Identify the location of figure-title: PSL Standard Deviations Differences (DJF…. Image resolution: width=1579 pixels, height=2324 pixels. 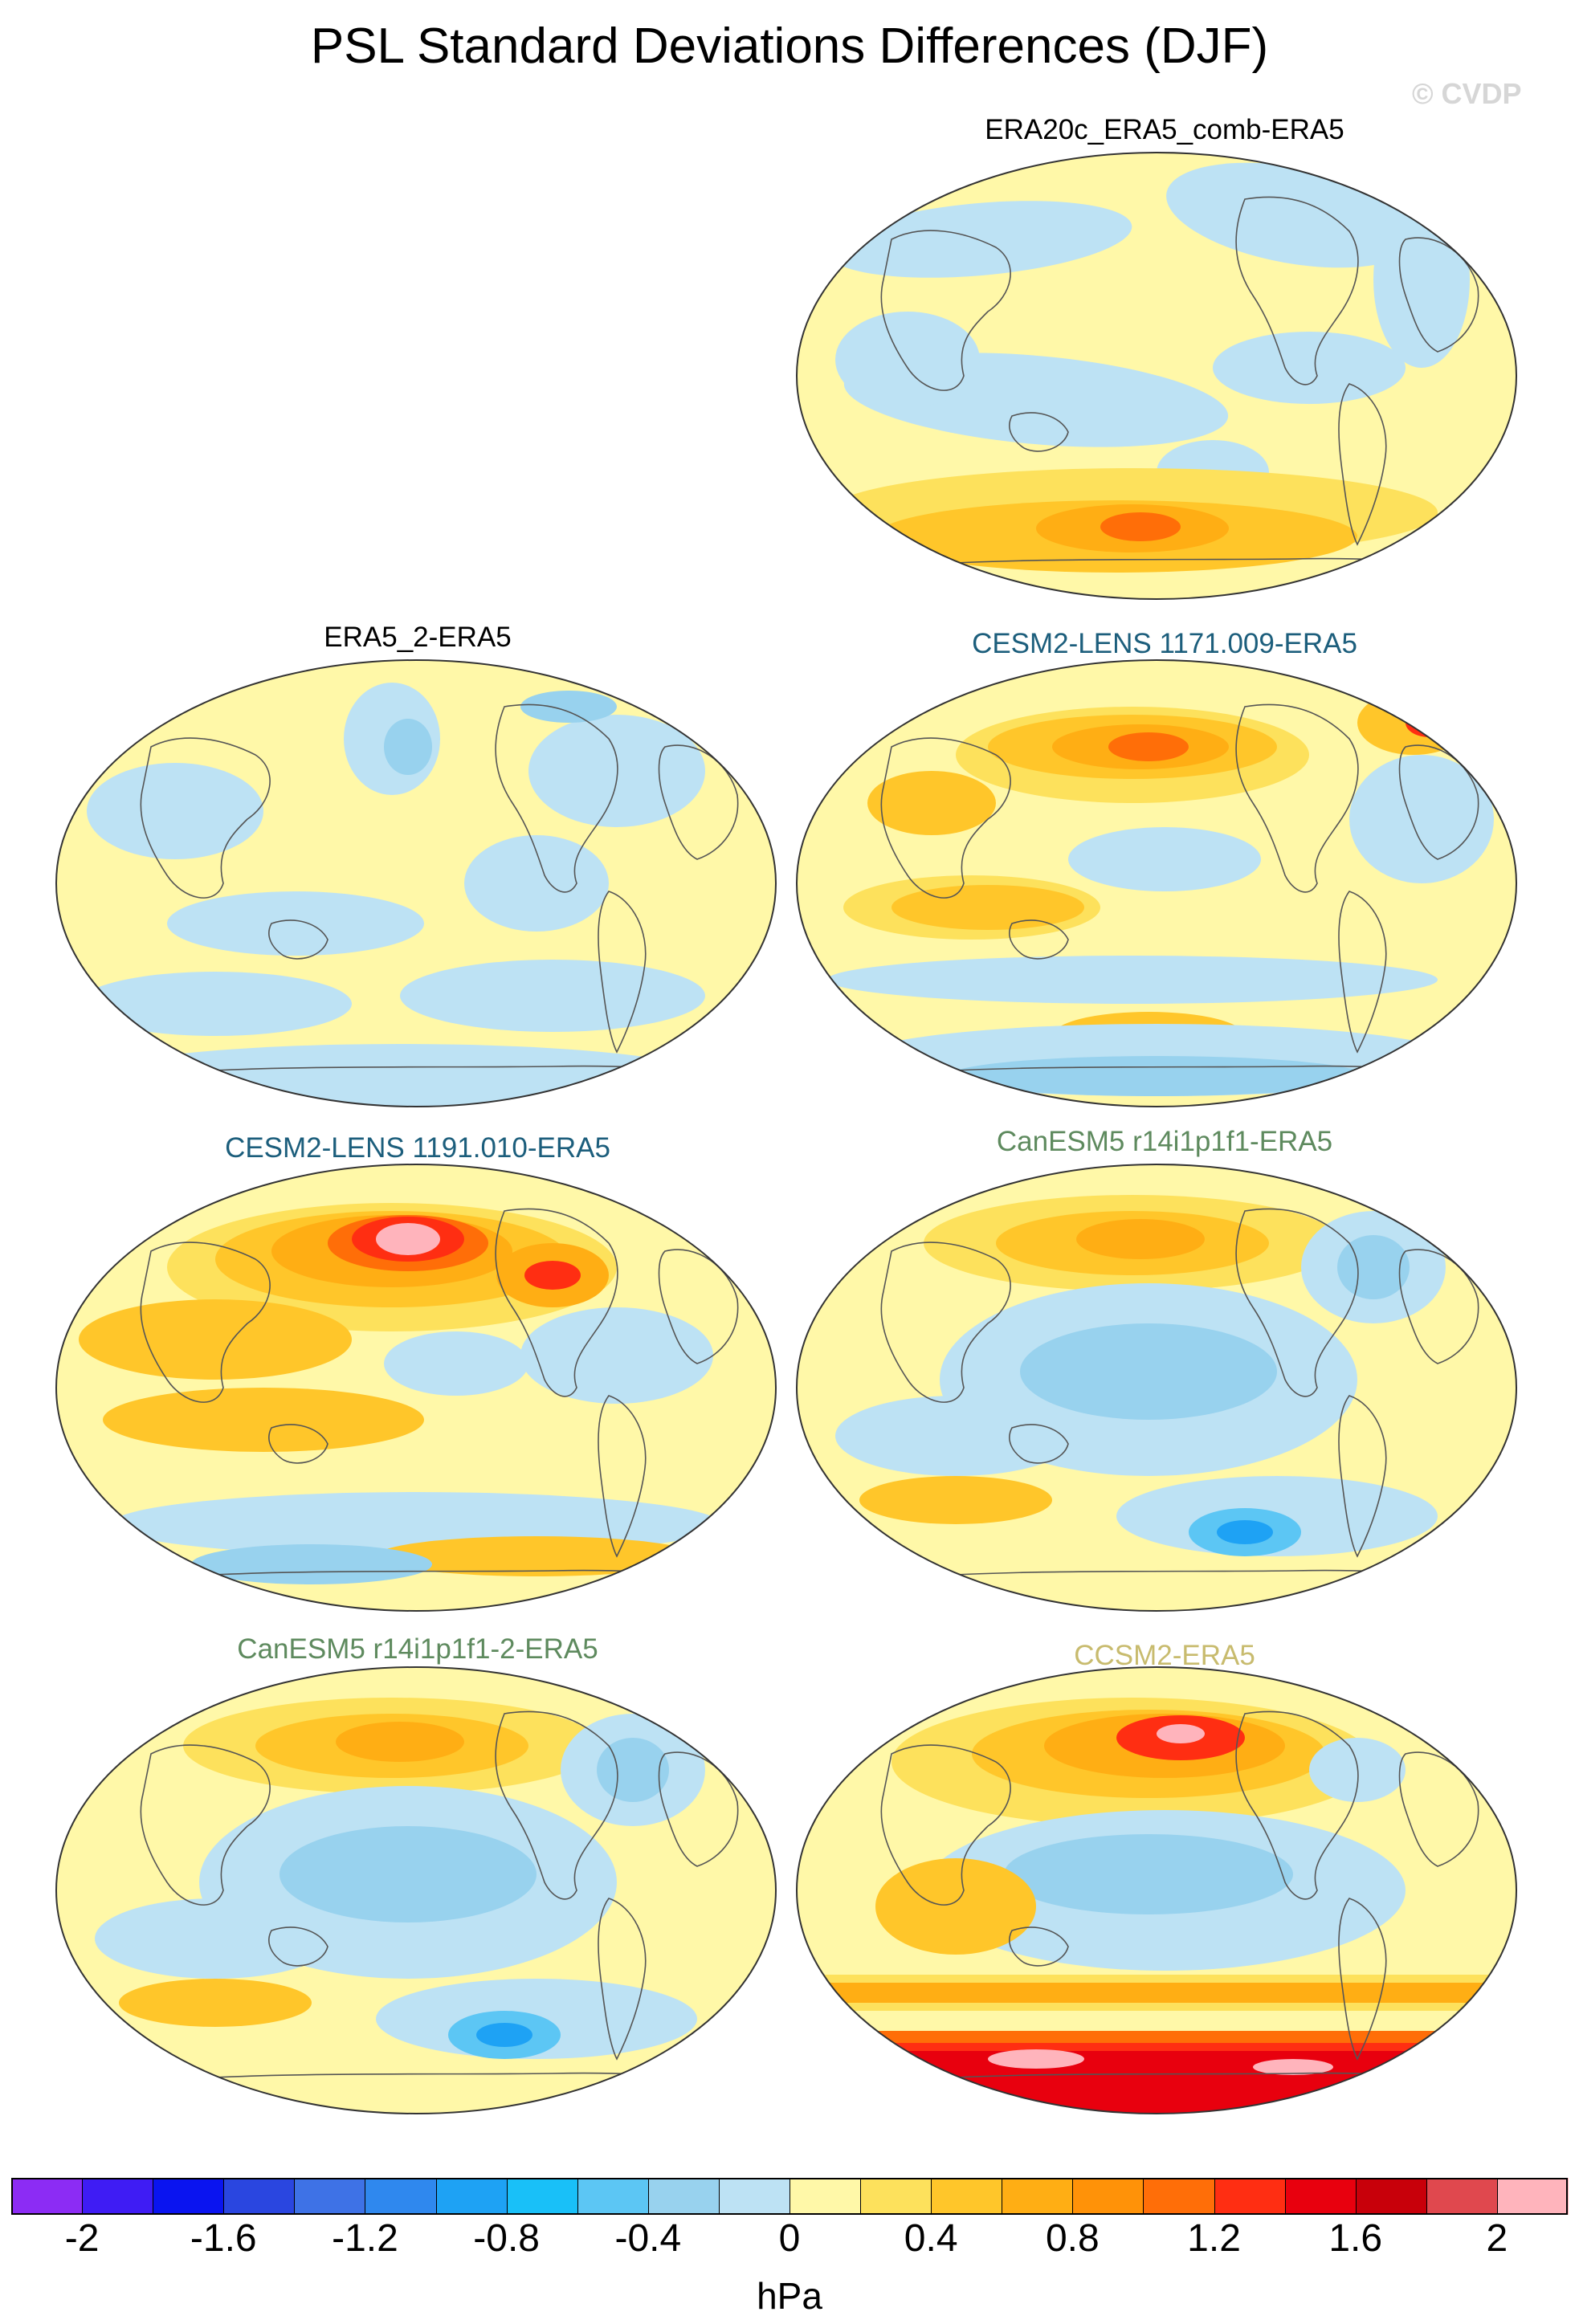
(789, 46).